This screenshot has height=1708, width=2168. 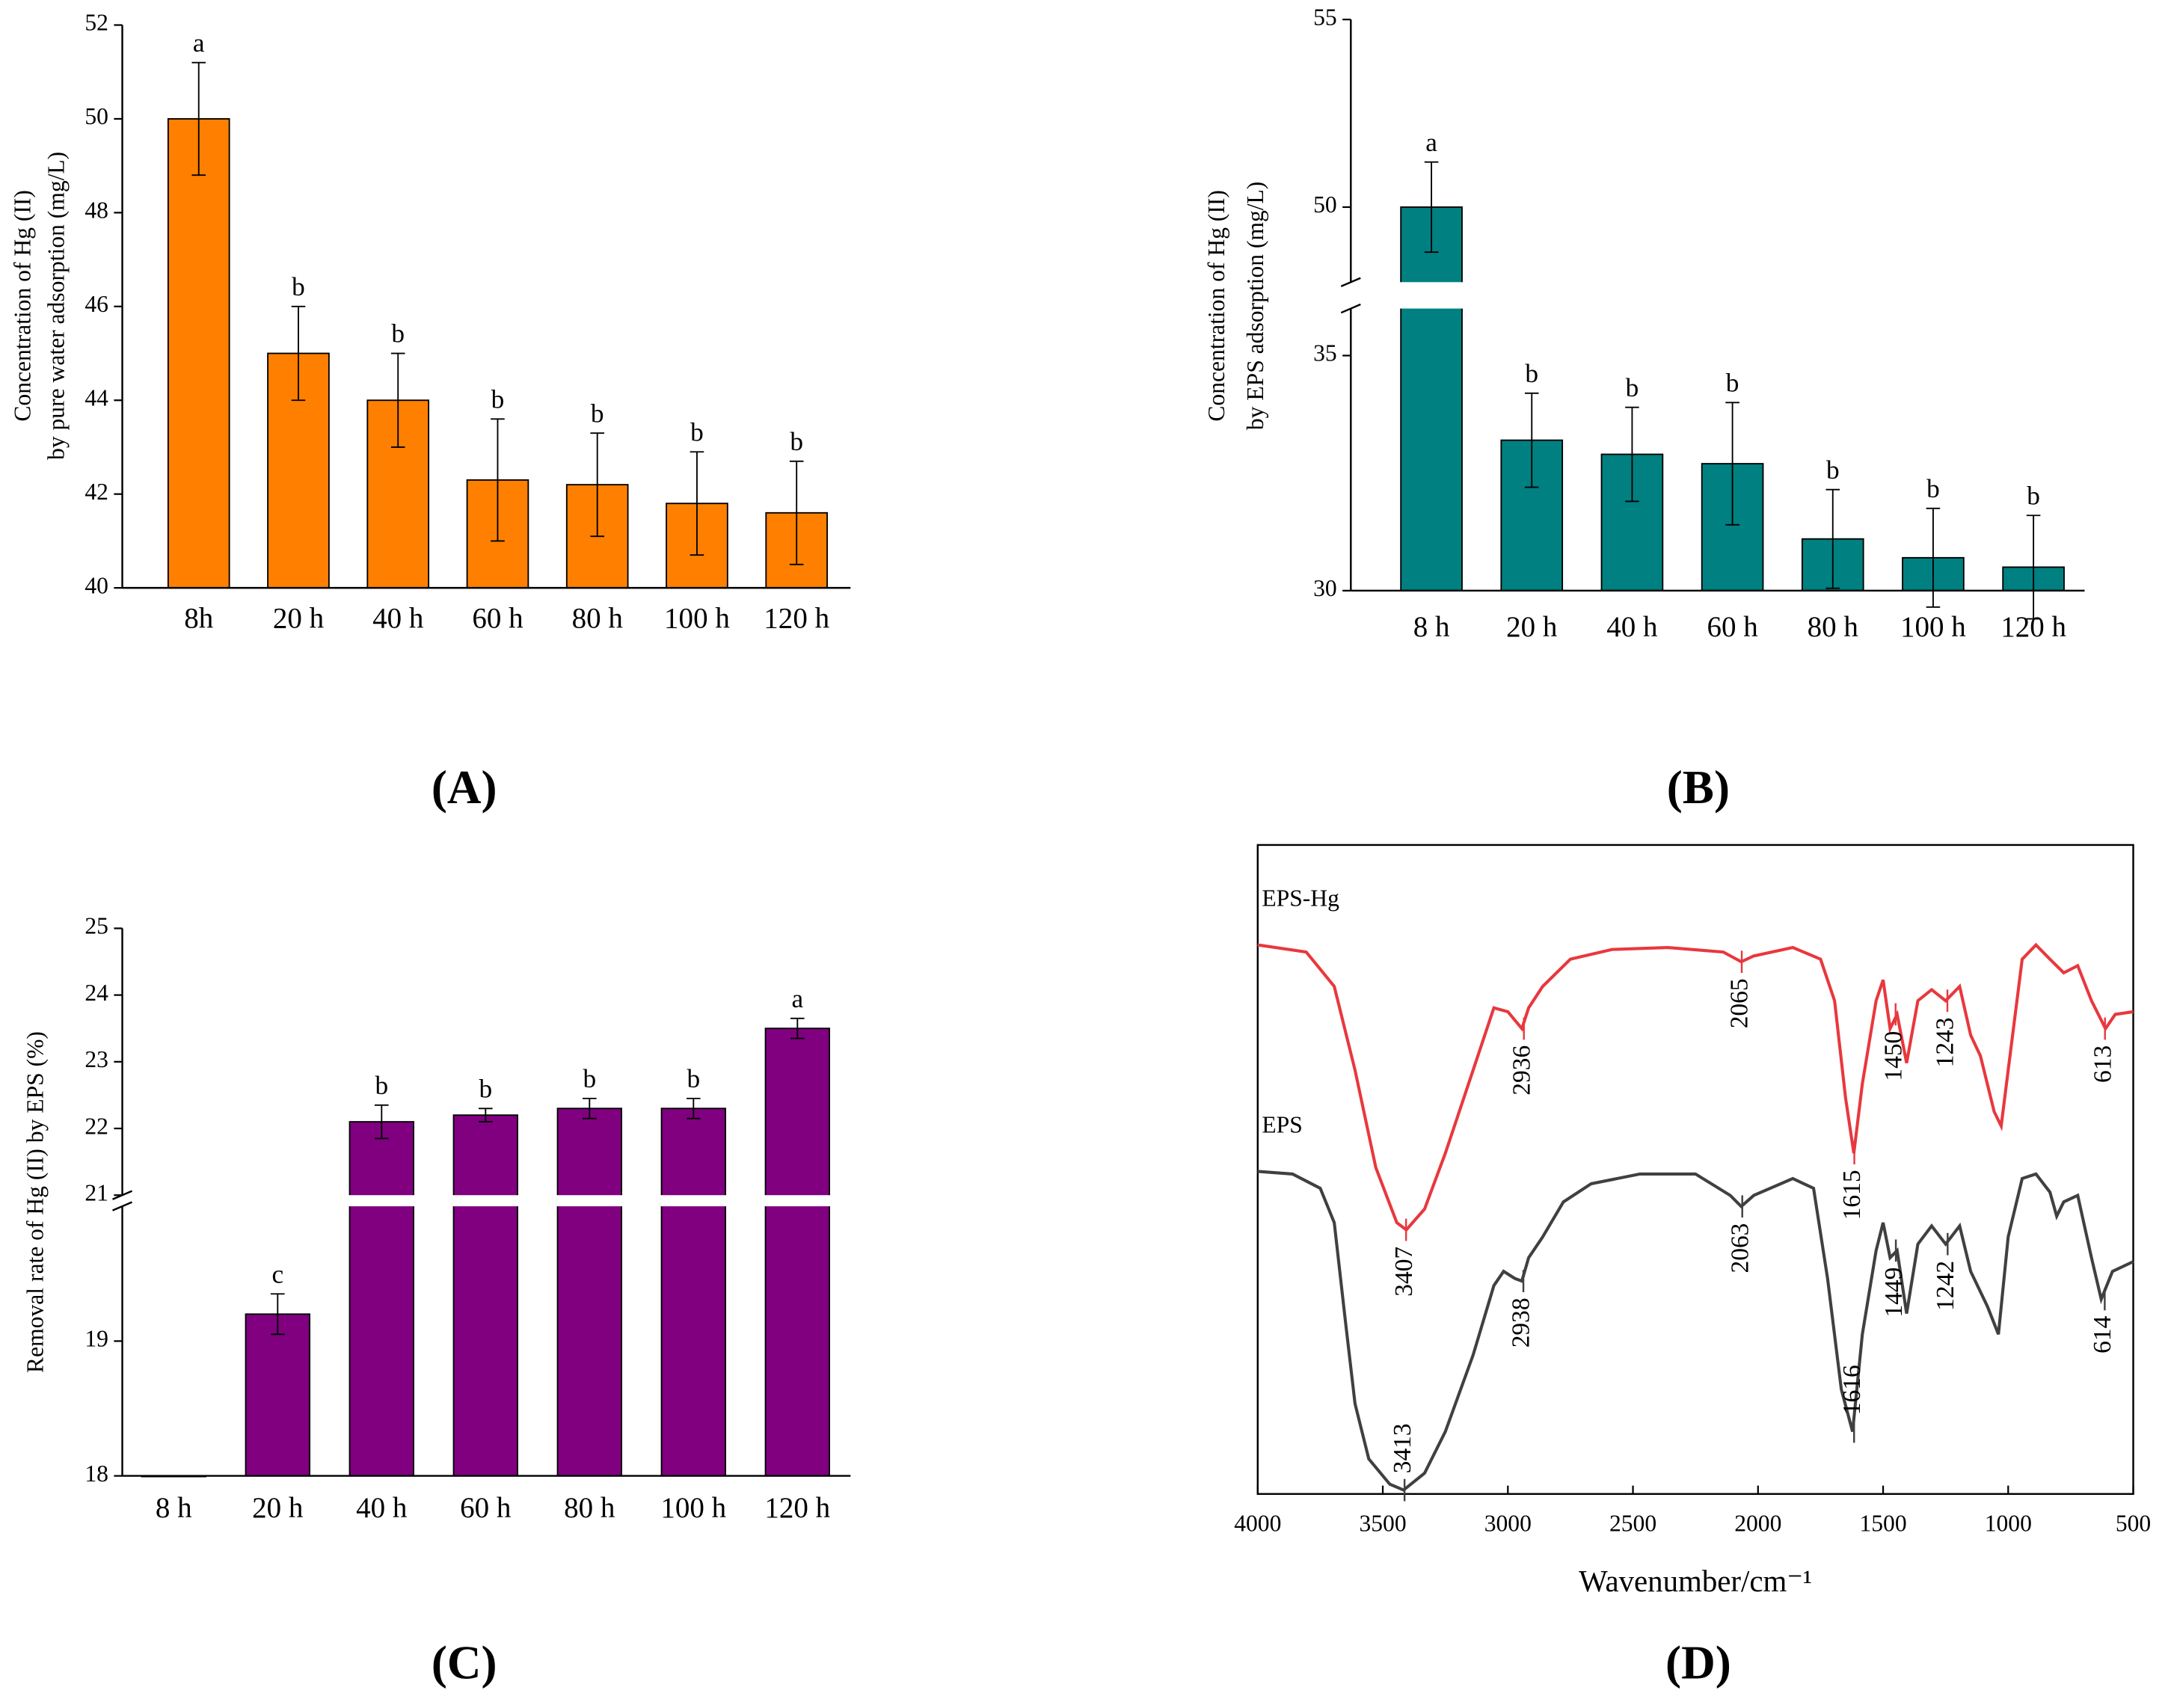 What do you see at coordinates (1508, 1524) in the screenshot?
I see `x-tick-label: 3000` at bounding box center [1508, 1524].